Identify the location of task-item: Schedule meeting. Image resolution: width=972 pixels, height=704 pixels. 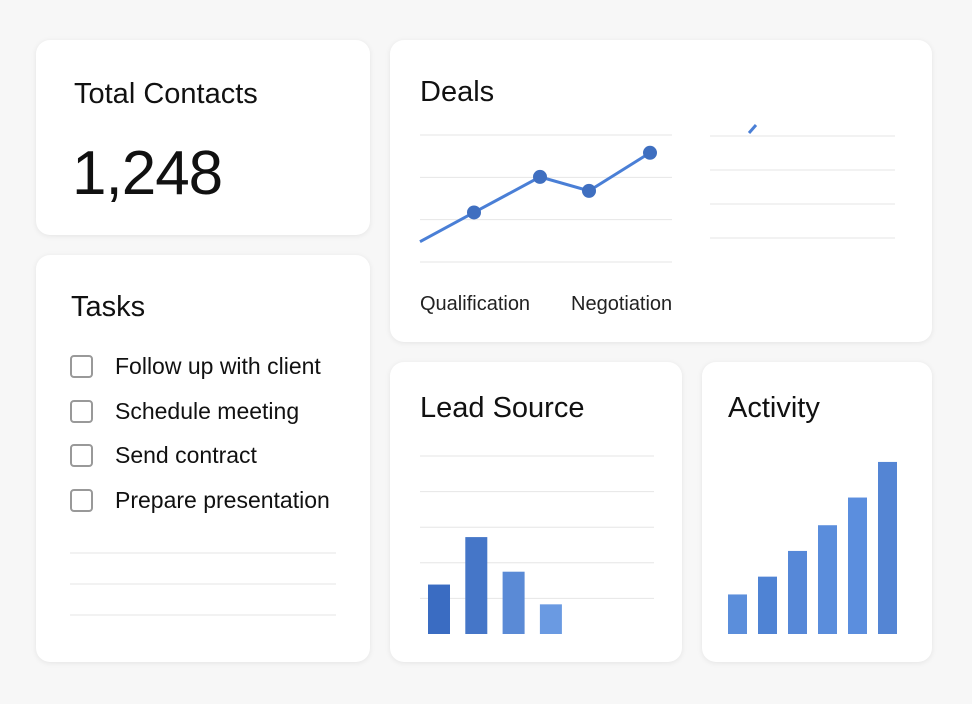
(184, 411).